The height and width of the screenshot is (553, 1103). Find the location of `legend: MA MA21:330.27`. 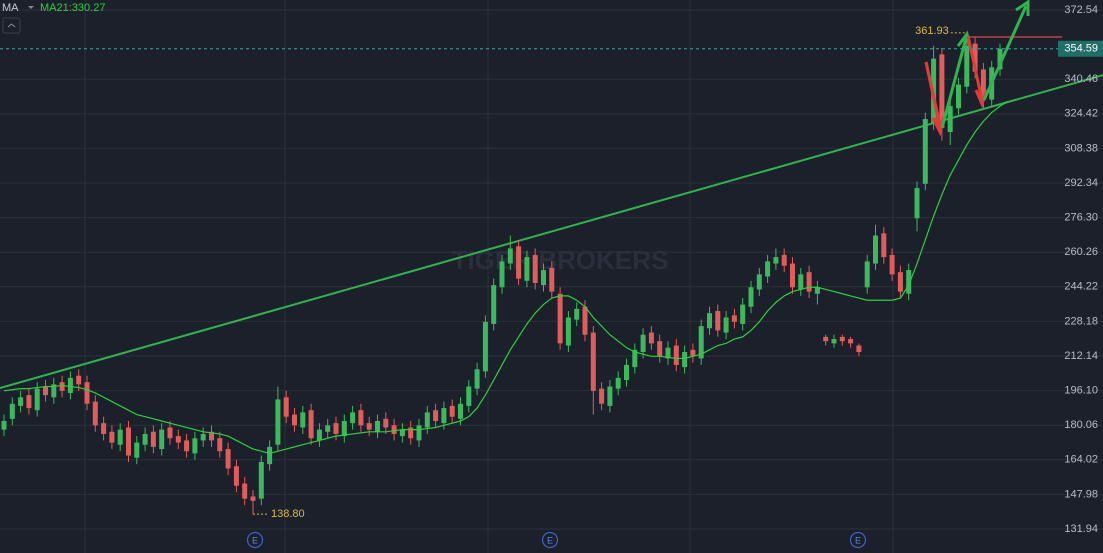

legend: MA MA21:330.27 is located at coordinates (53, 18).